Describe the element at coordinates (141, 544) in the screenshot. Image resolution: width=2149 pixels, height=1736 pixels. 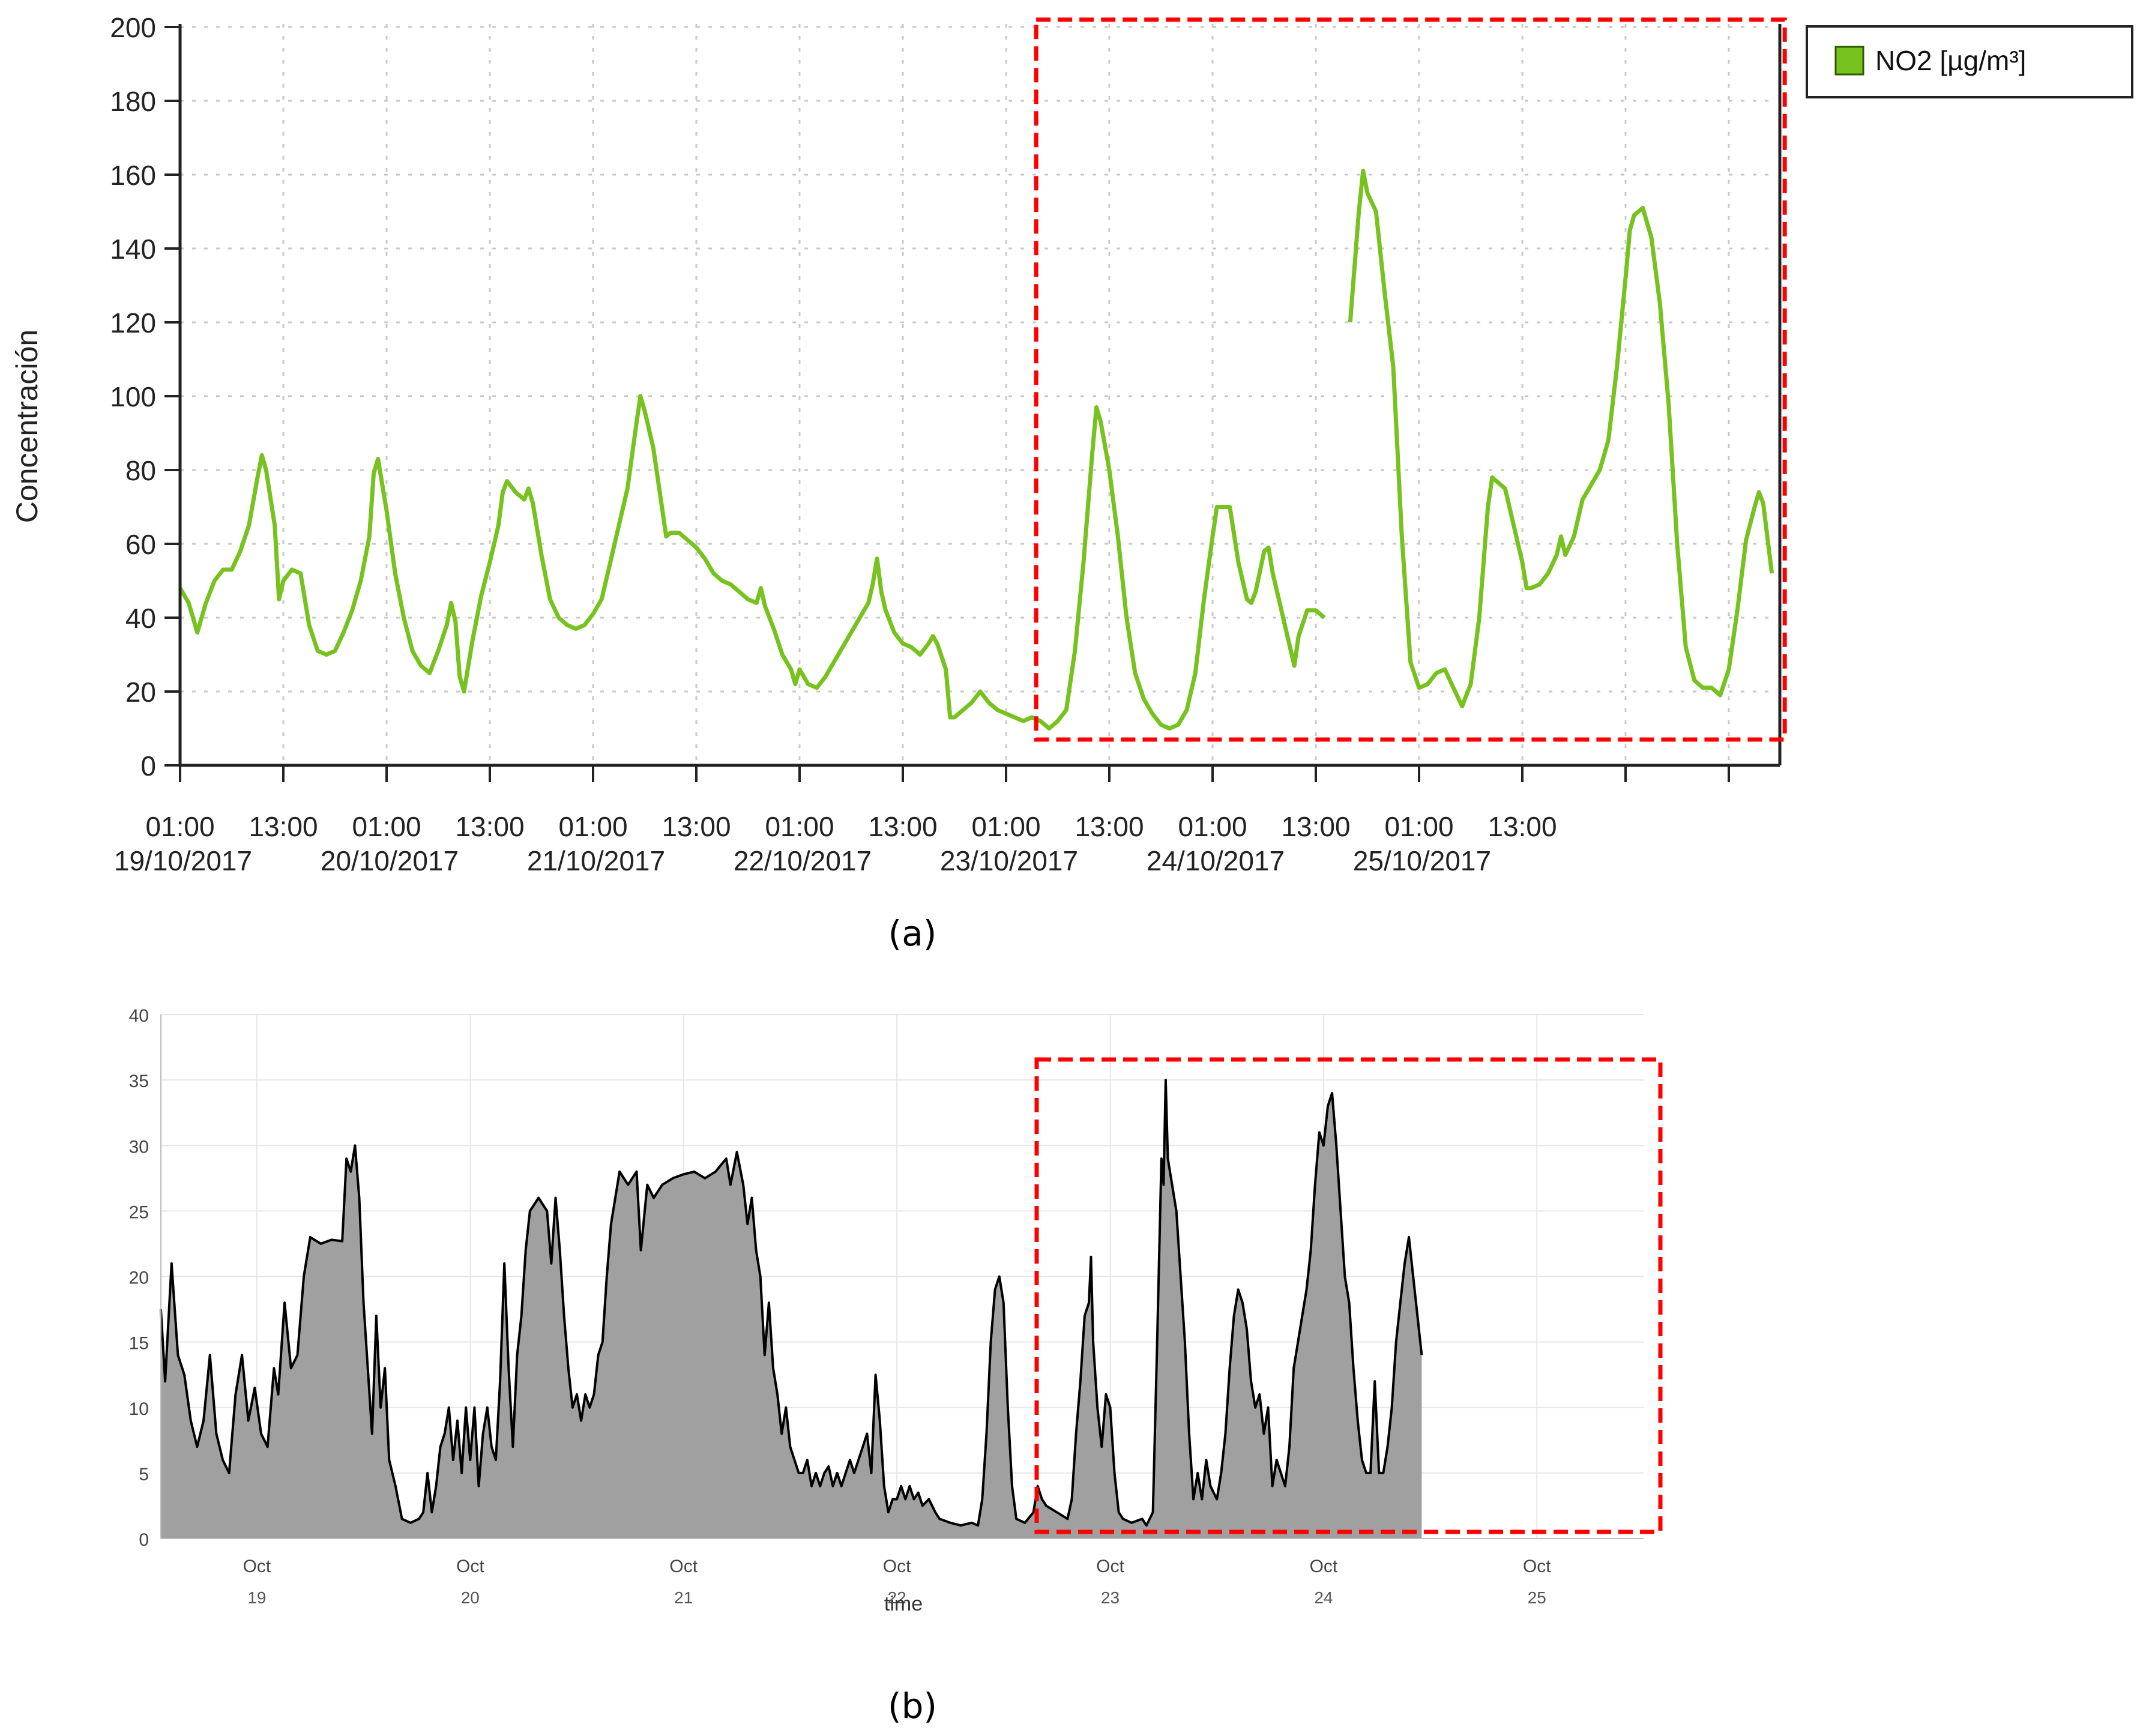
I see `y-tick-label: 60` at that location.